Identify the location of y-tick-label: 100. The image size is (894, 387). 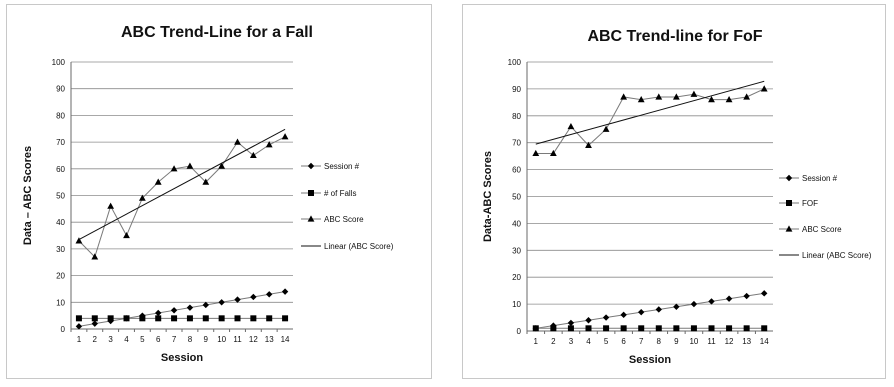
(515, 62).